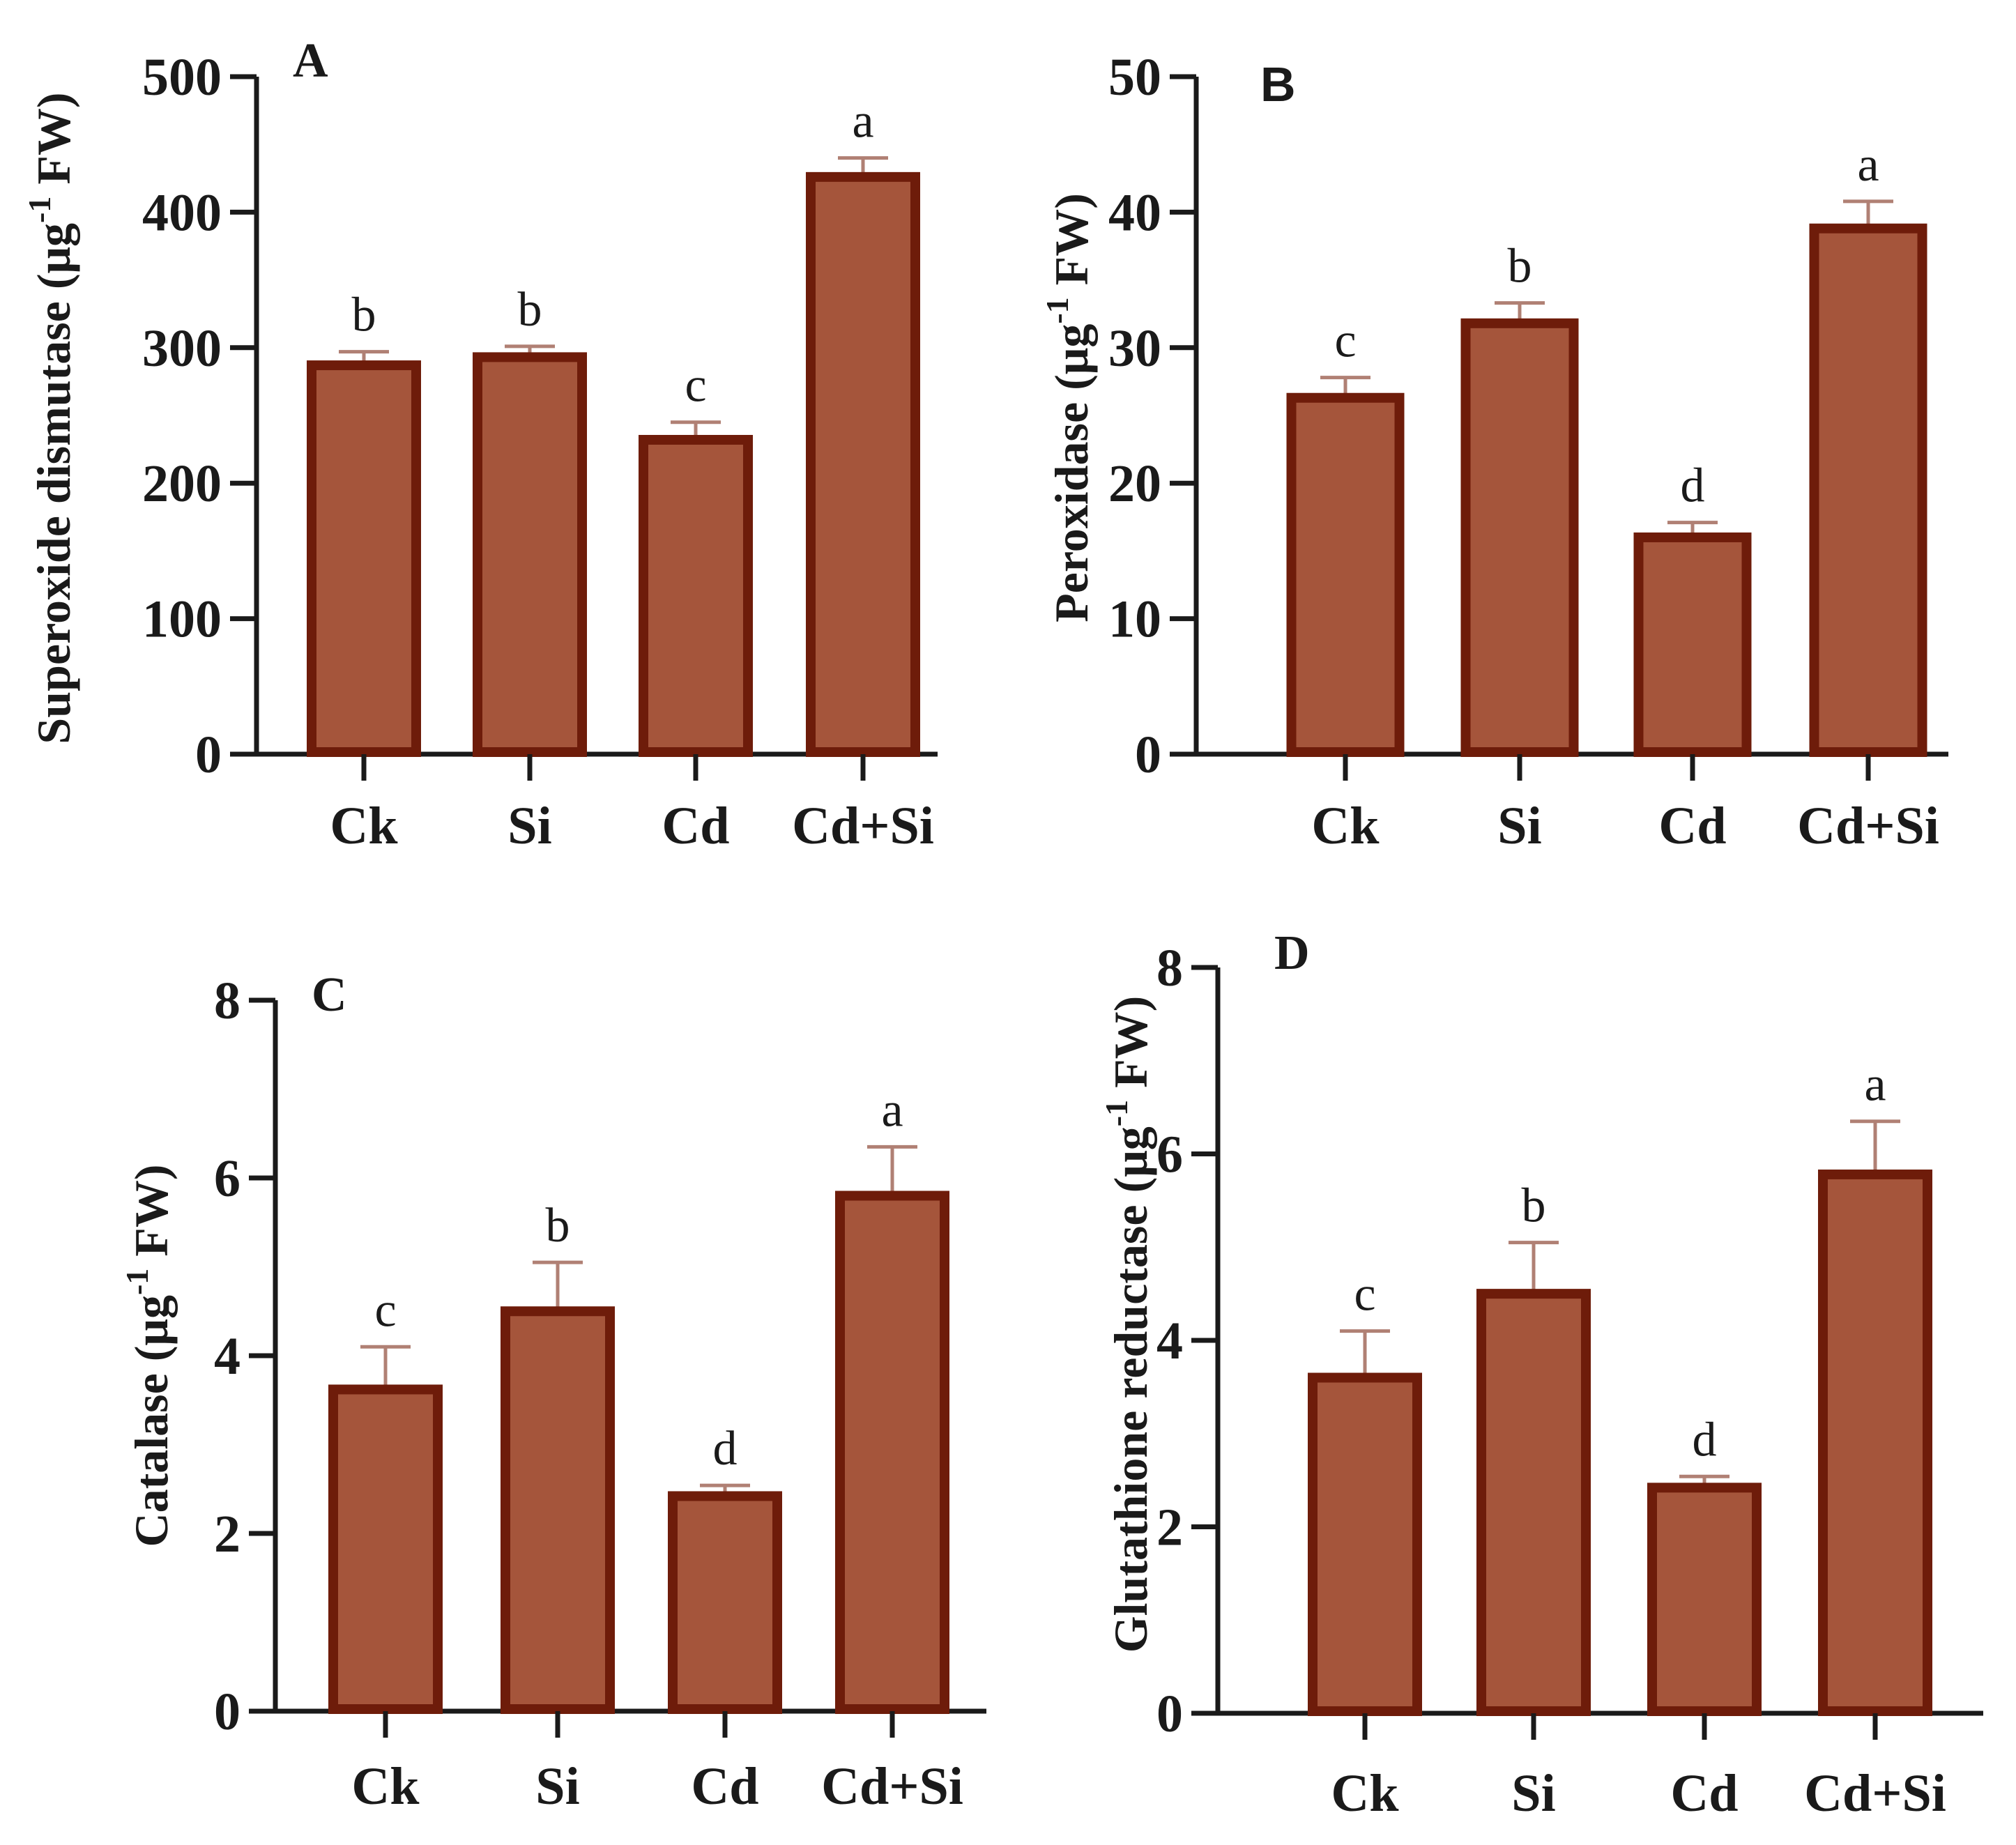 The image size is (2016, 1845). What do you see at coordinates (1134, 619) in the screenshot?
I see `y-tick-label: 10` at bounding box center [1134, 619].